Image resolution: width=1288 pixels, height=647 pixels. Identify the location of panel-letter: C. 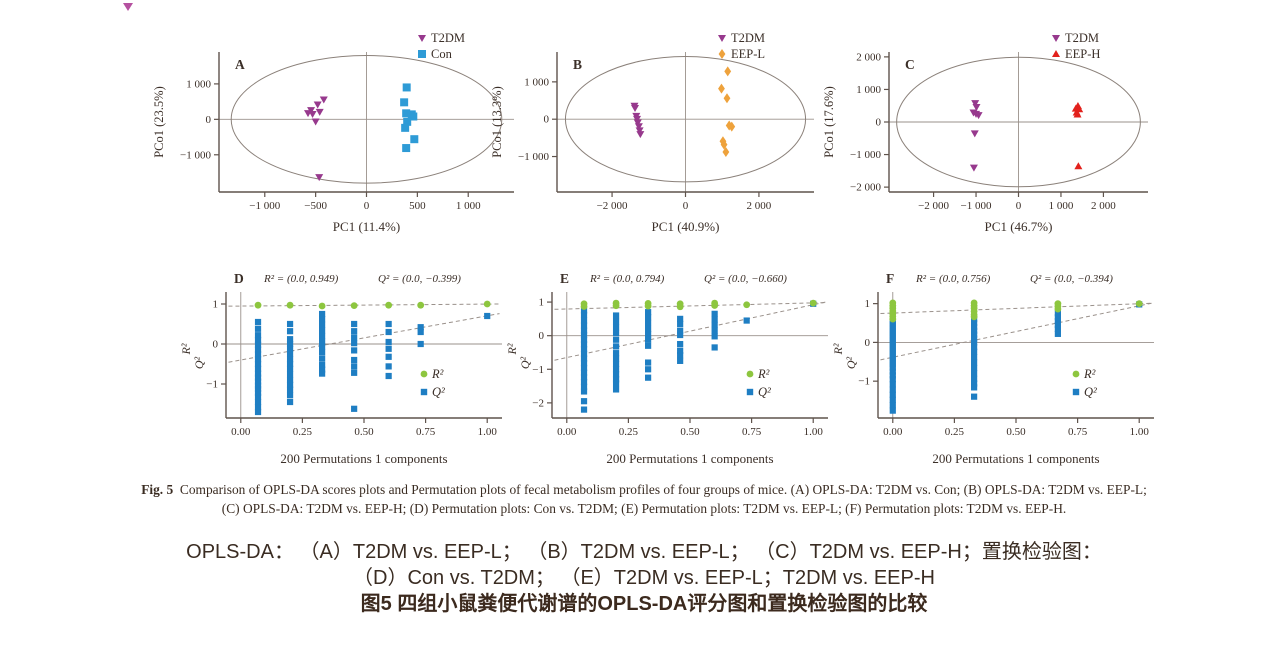
(910, 64).